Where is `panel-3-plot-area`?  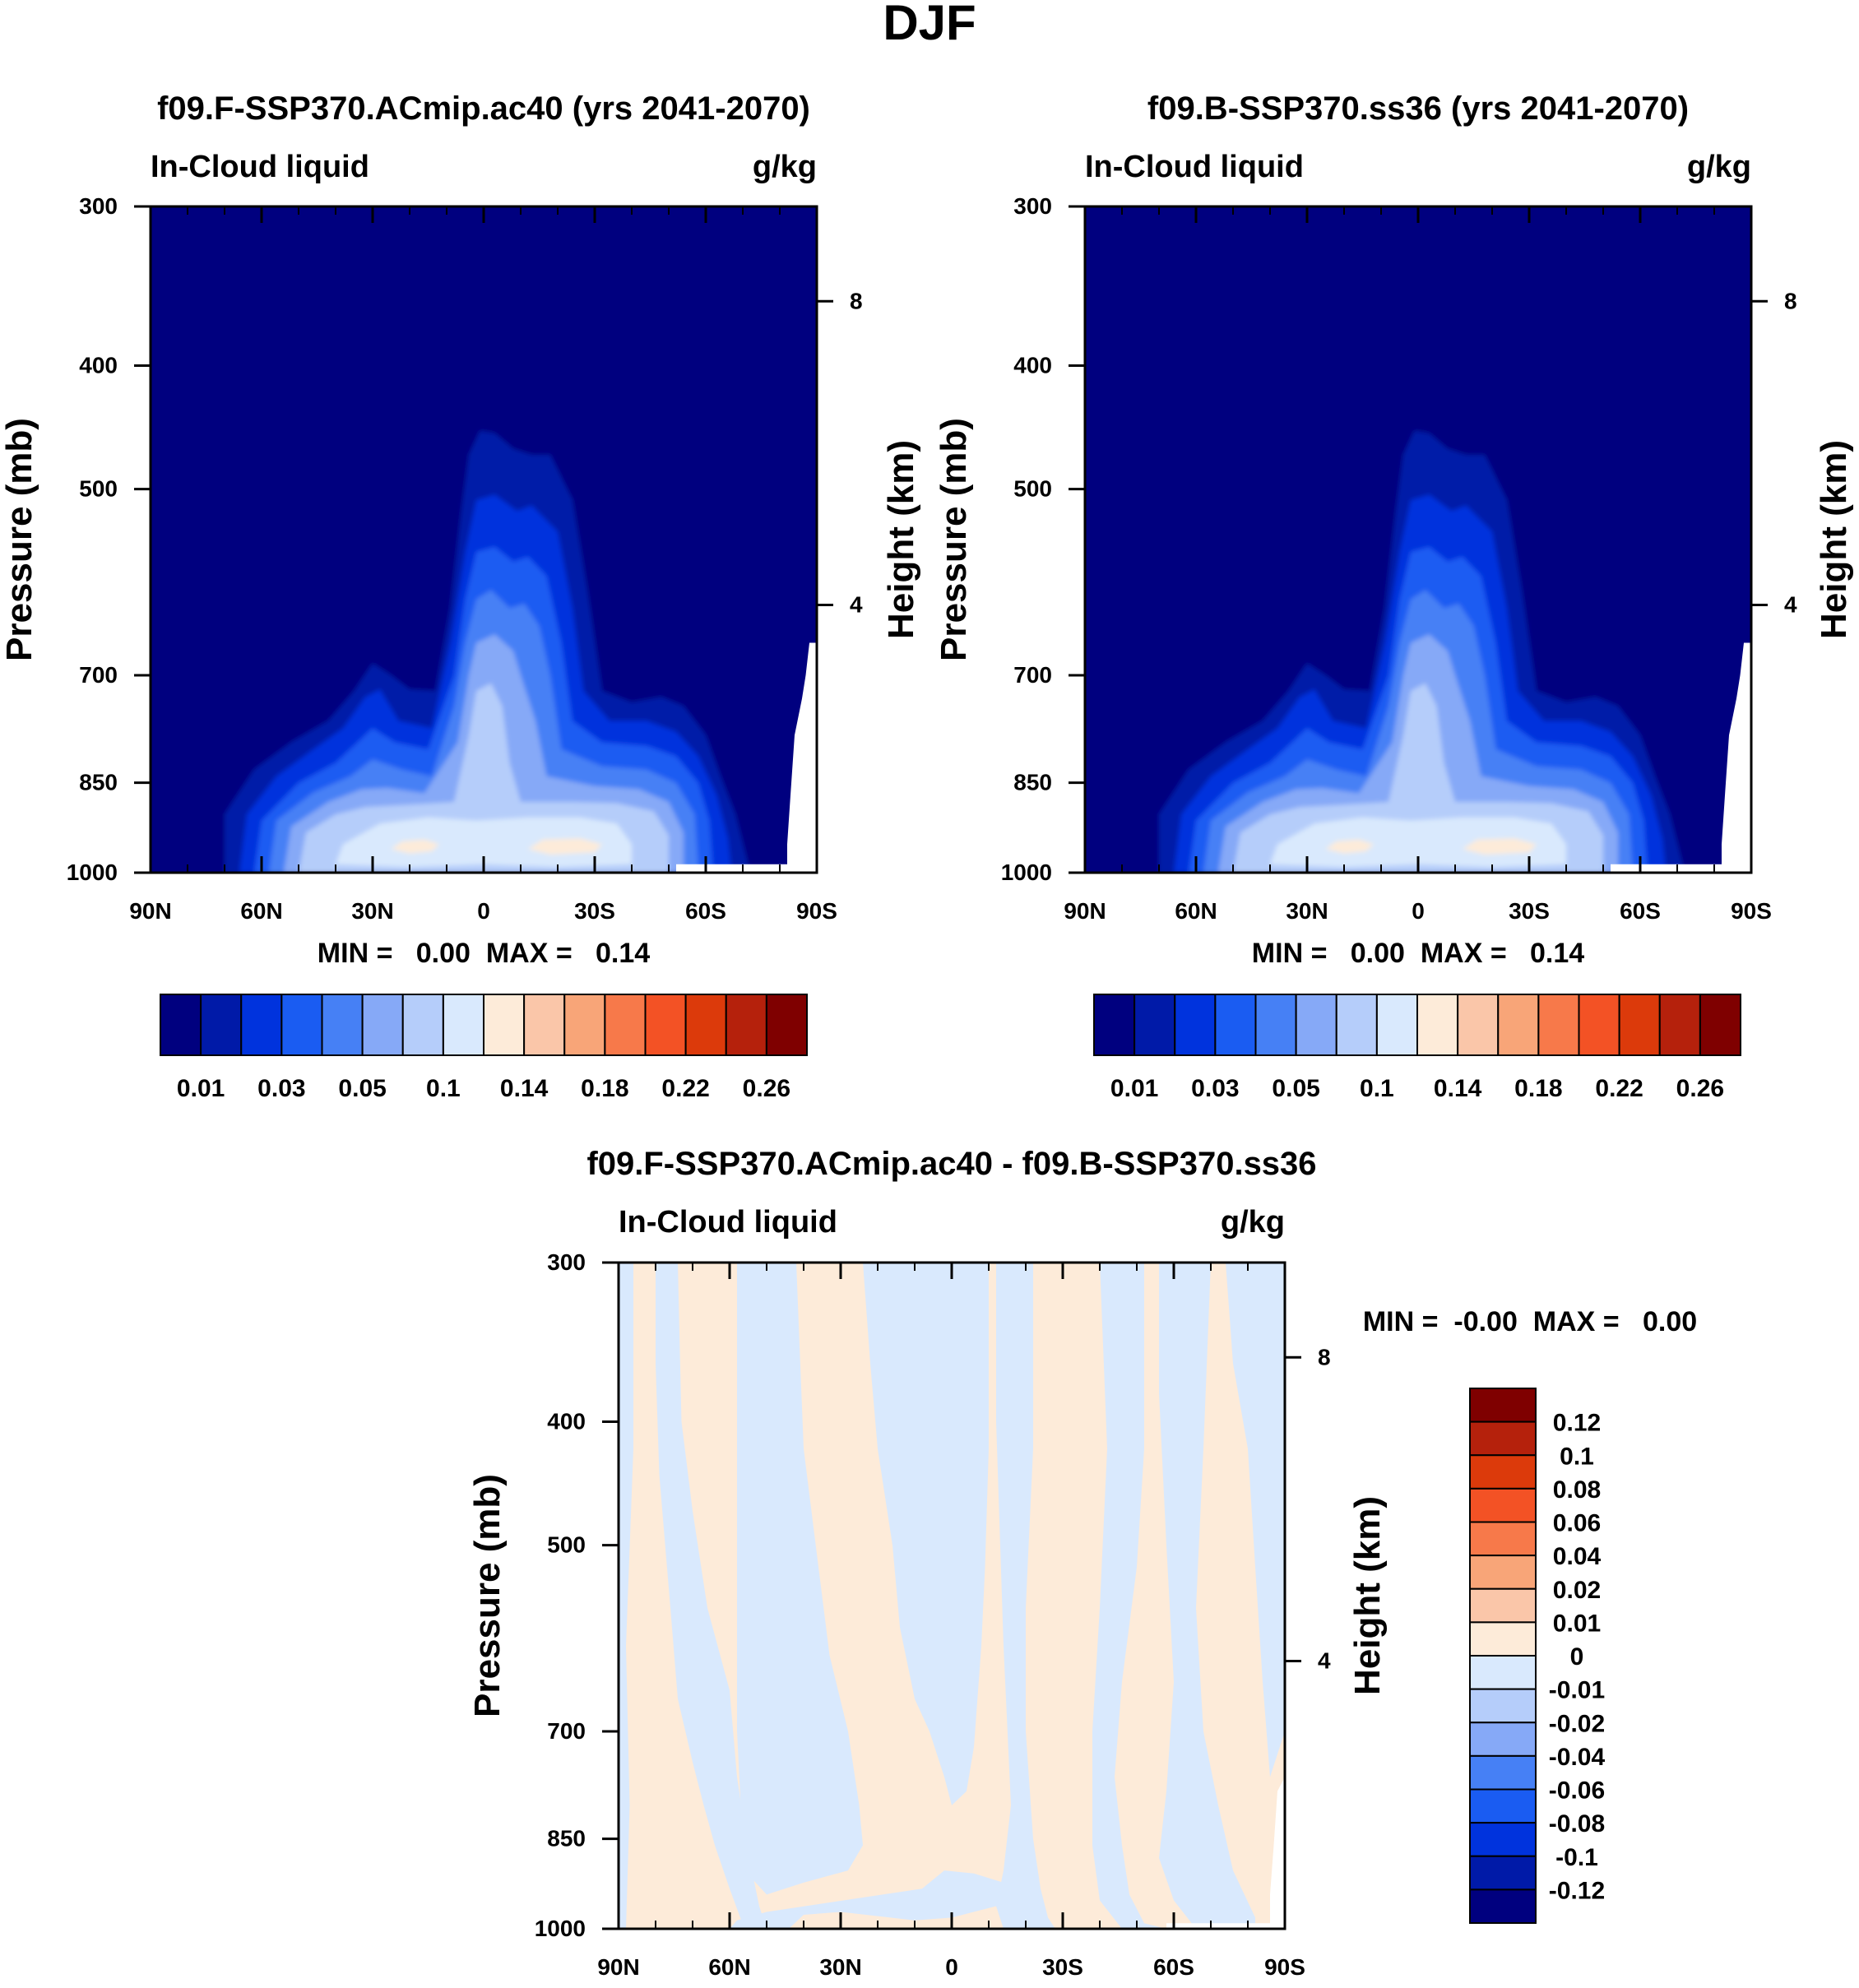 panel-3-plot-area is located at coordinates (952, 1596).